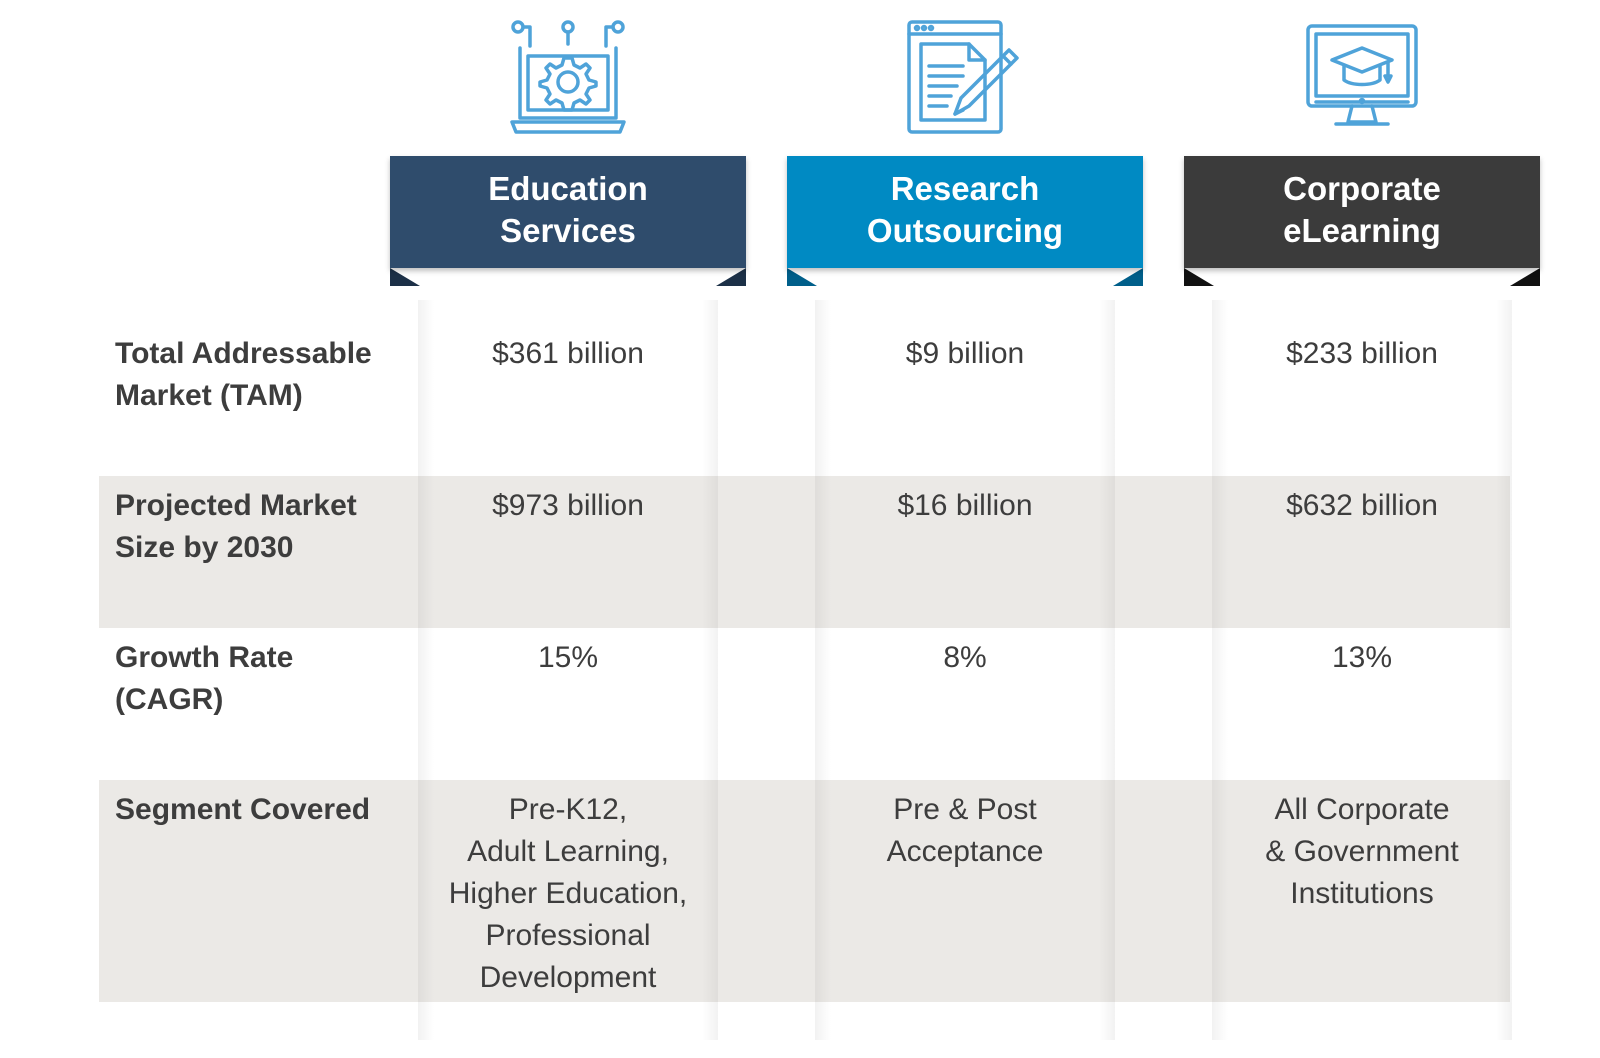  I want to click on column-shadow-corporate, so click(1362, 670).